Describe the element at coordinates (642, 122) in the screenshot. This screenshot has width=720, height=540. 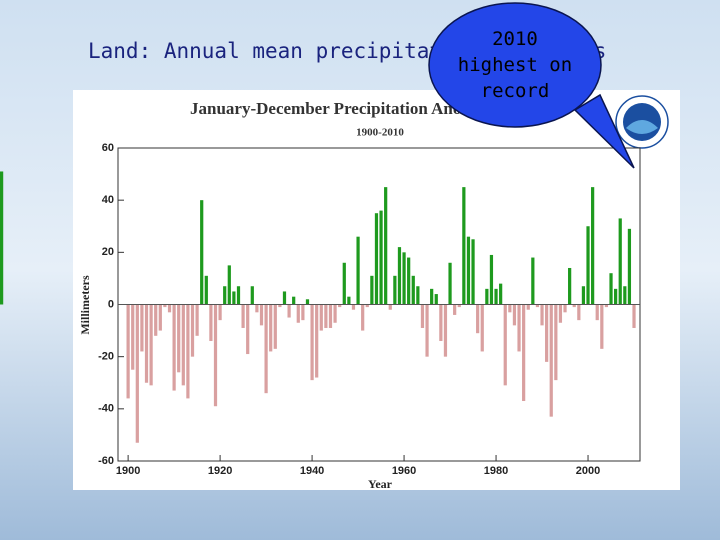
I see `noaa-logo` at that location.